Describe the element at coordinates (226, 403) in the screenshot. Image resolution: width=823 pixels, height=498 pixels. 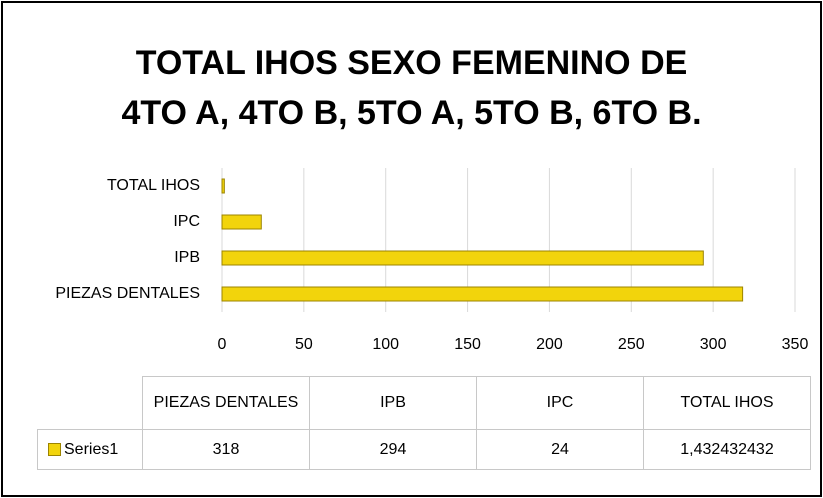
I see `table-header: PIEZAS DENTALES` at that location.